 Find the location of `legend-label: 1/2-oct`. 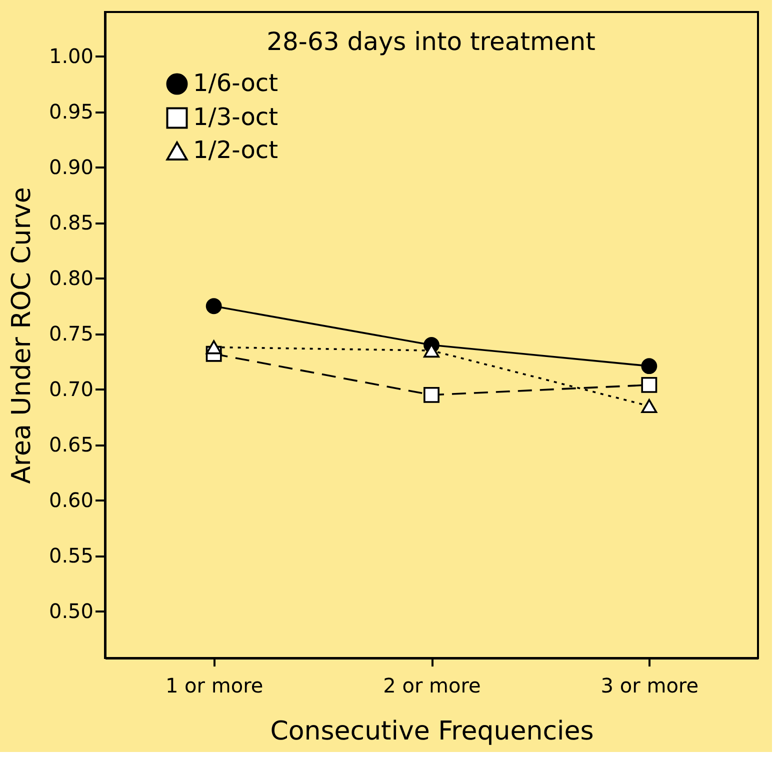

legend-label: 1/2-oct is located at coordinates (235, 150).